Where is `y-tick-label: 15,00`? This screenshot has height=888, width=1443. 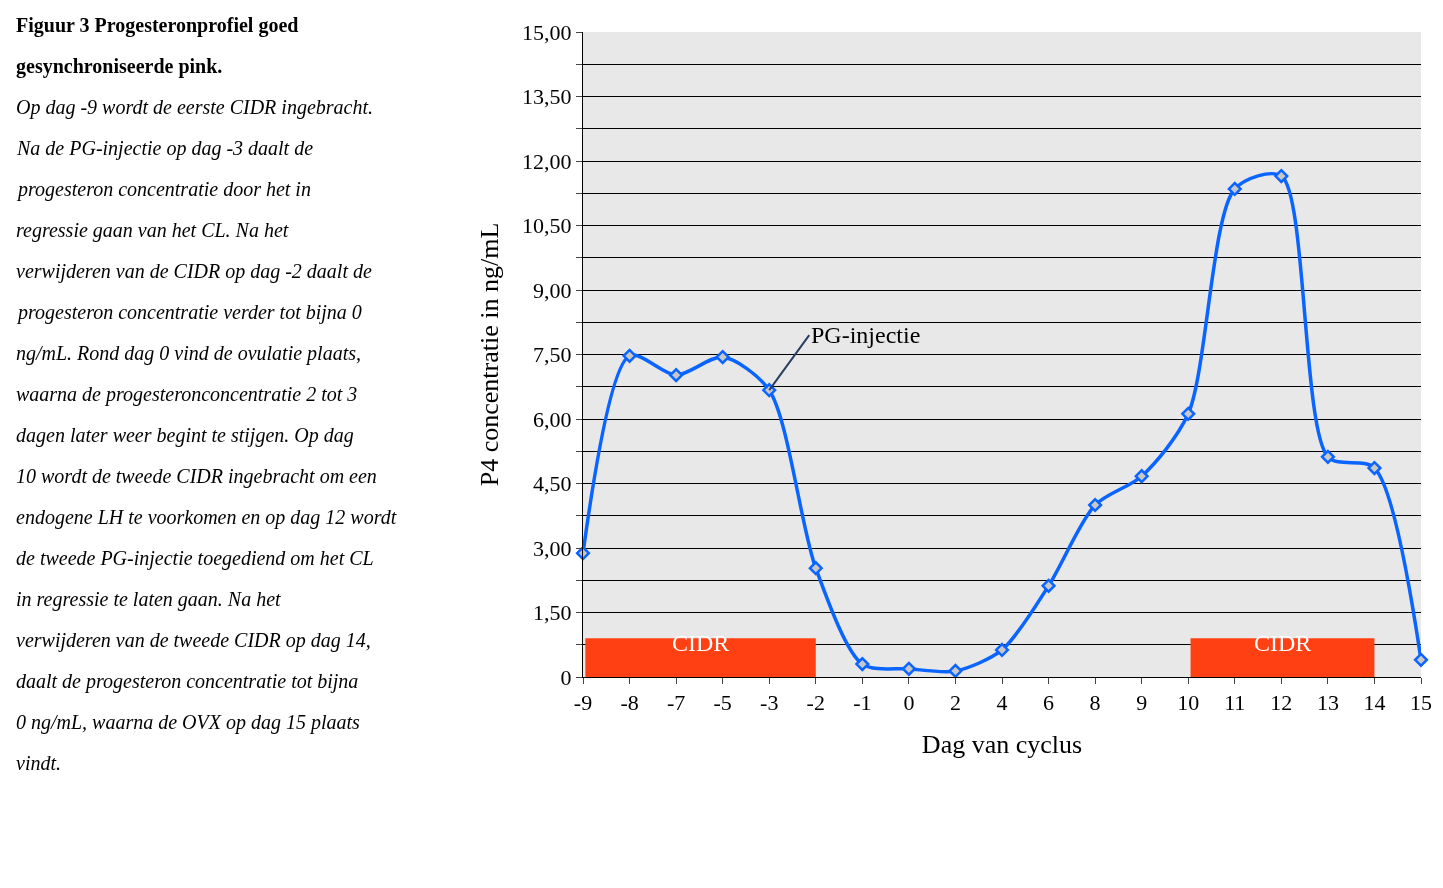
y-tick-label: 15,00 is located at coordinates (547, 32).